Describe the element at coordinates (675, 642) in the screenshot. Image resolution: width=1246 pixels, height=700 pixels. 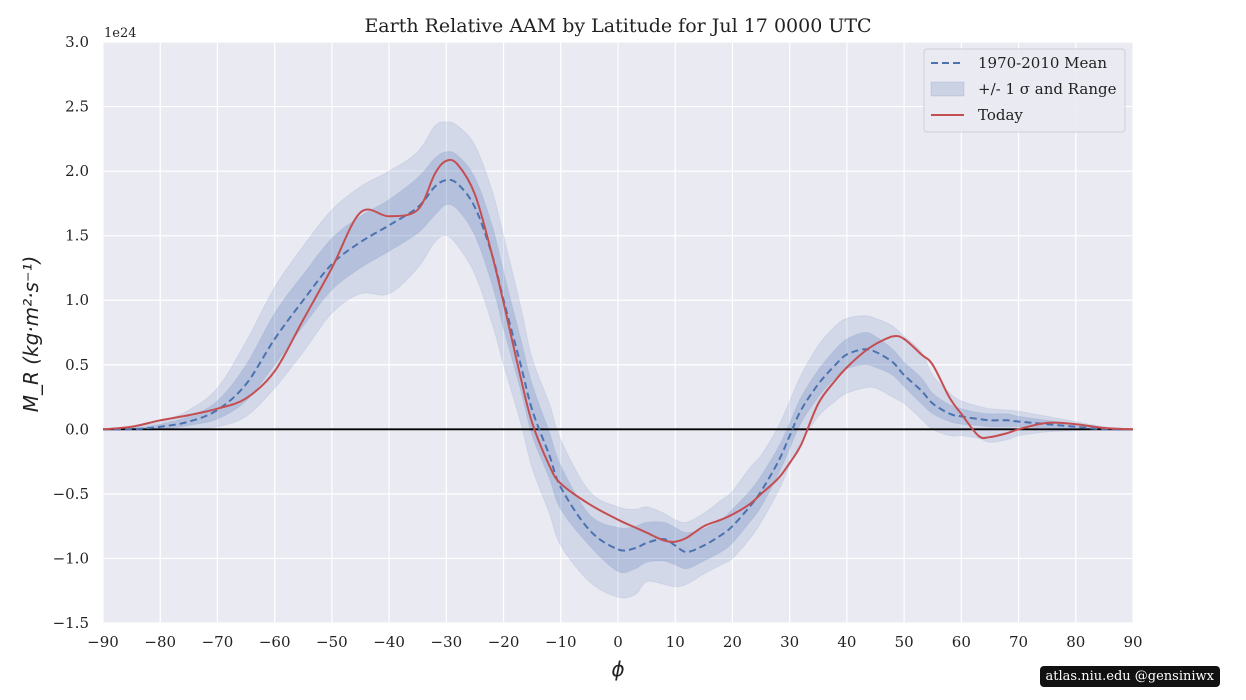
I see `x-tick-label: 10` at that location.